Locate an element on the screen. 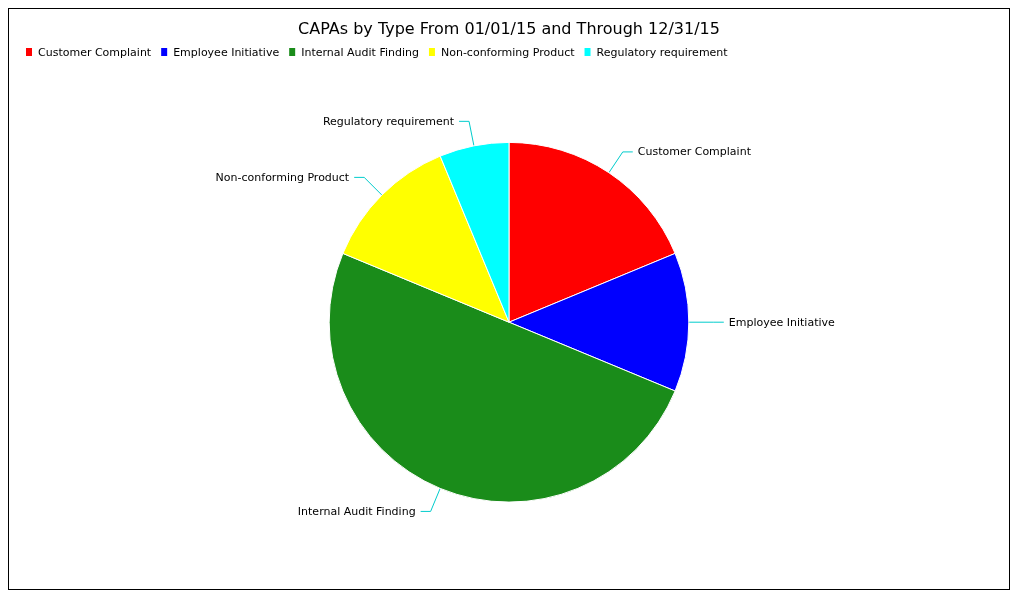  slice-label: Employee Initiative is located at coordinates (782, 322).